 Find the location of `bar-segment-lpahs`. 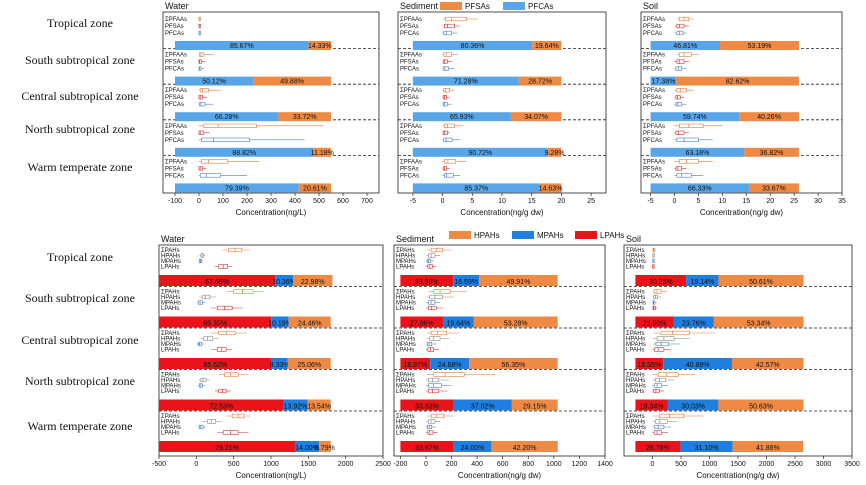

bar-segment-lpahs is located at coordinates (227, 446).